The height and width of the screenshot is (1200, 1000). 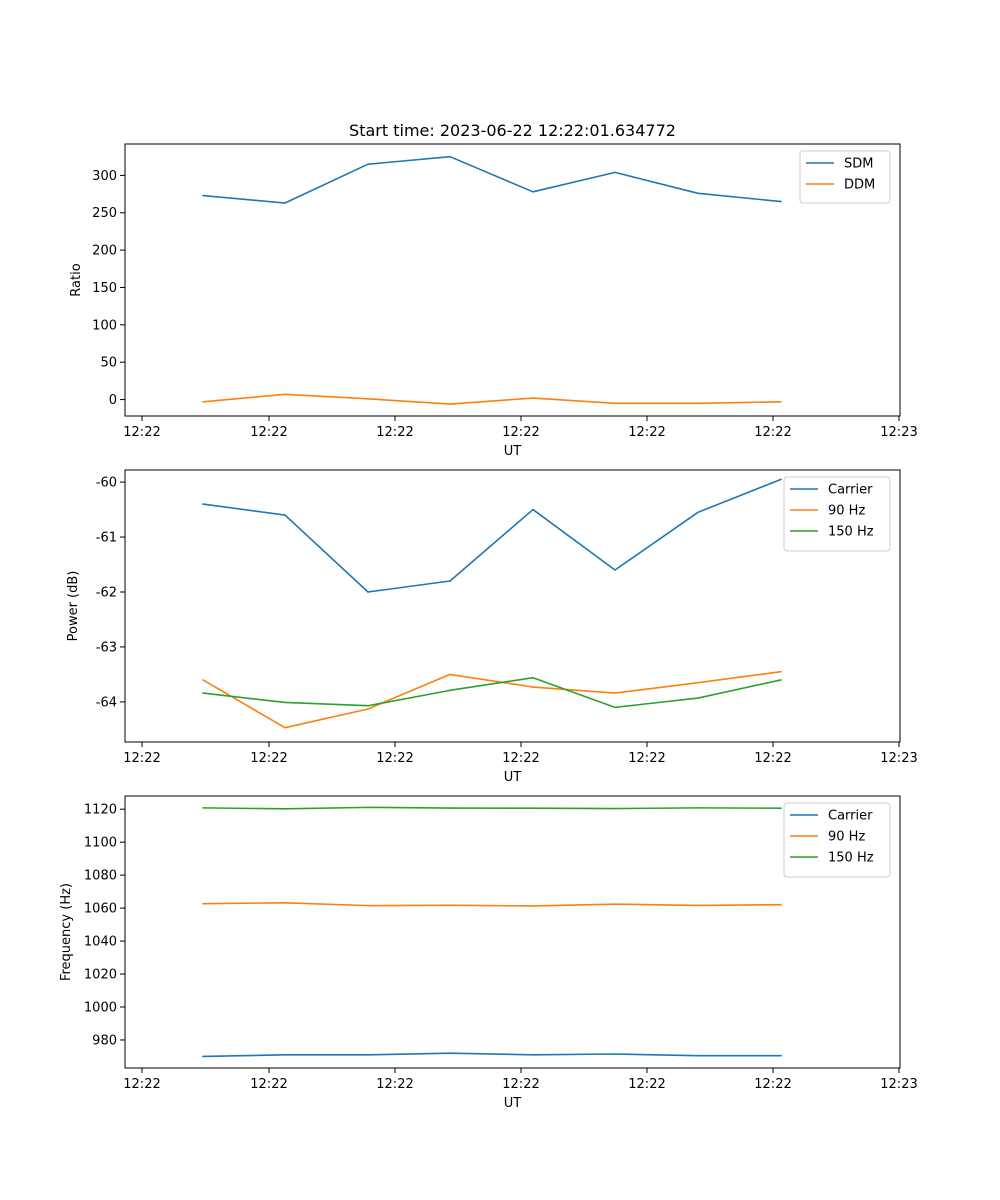 What do you see at coordinates (106, 538) in the screenshot?
I see `y-tick-label: -61` at bounding box center [106, 538].